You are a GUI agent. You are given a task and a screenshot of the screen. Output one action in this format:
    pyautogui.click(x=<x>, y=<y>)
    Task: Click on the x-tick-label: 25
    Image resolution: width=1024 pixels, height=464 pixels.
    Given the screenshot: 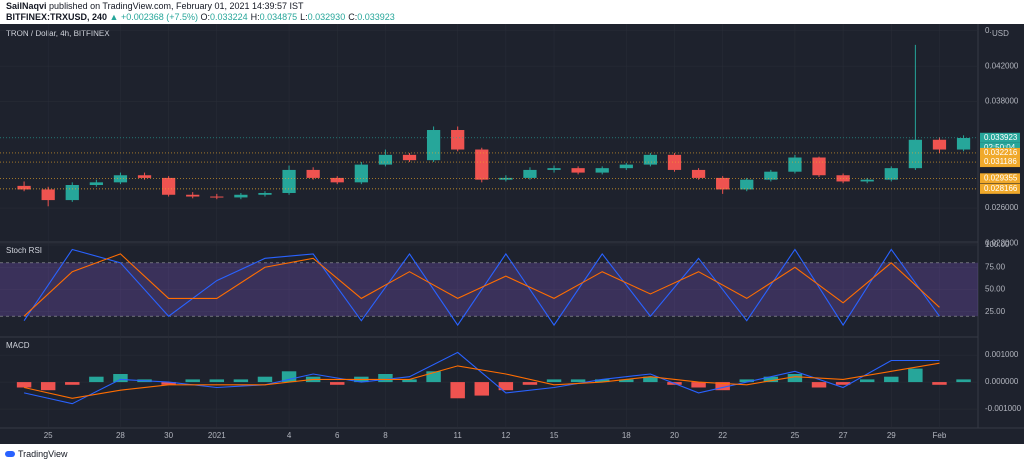 What is the action you would take?
    pyautogui.click(x=794, y=435)
    